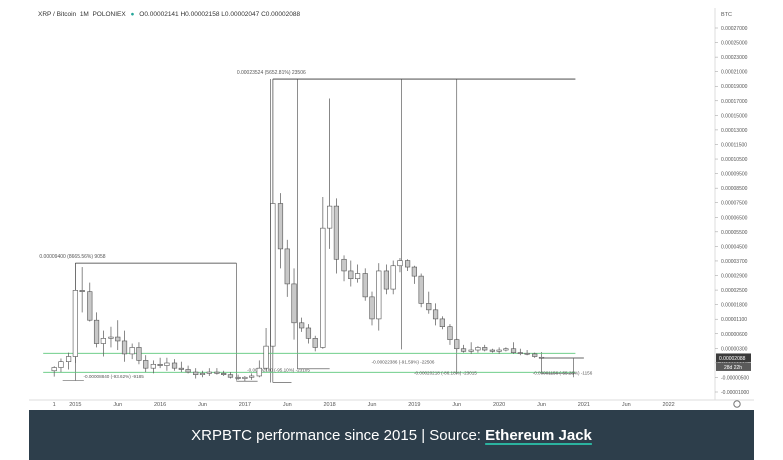  Describe the element at coordinates (734, 335) in the screenshot. I see `y-tick-label: 0.00000600` at that location.